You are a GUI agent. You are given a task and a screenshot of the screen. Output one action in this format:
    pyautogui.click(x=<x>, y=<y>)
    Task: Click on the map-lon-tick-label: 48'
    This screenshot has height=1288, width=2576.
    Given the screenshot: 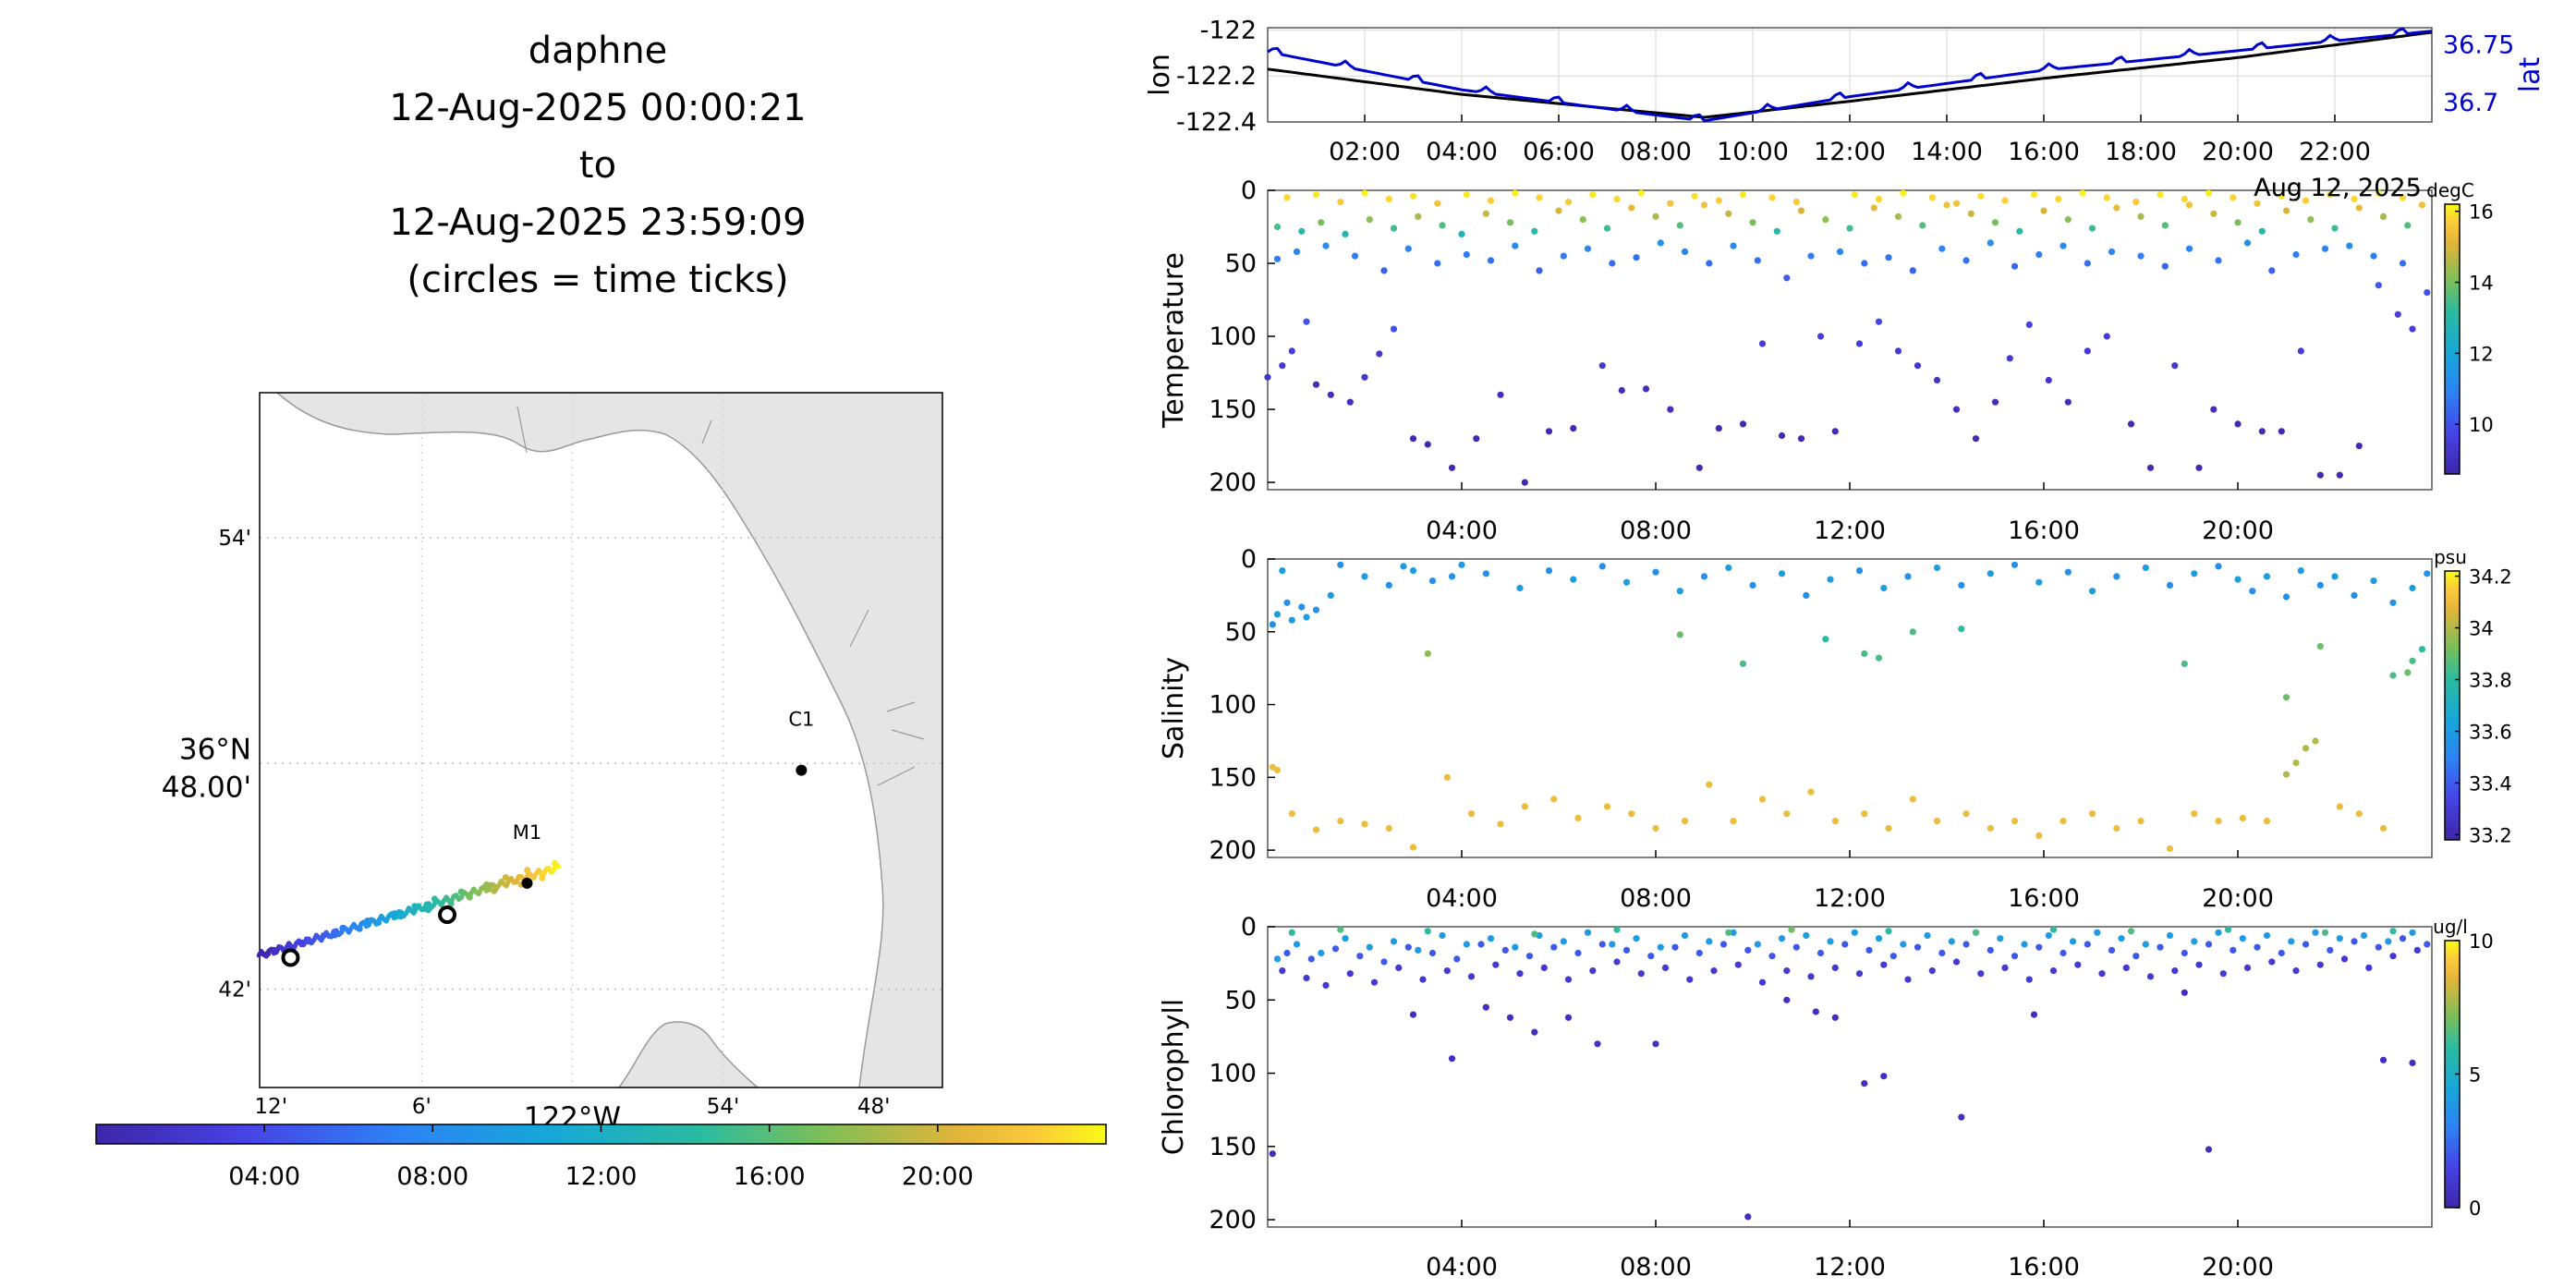 What is the action you would take?
    pyautogui.click(x=874, y=1107)
    